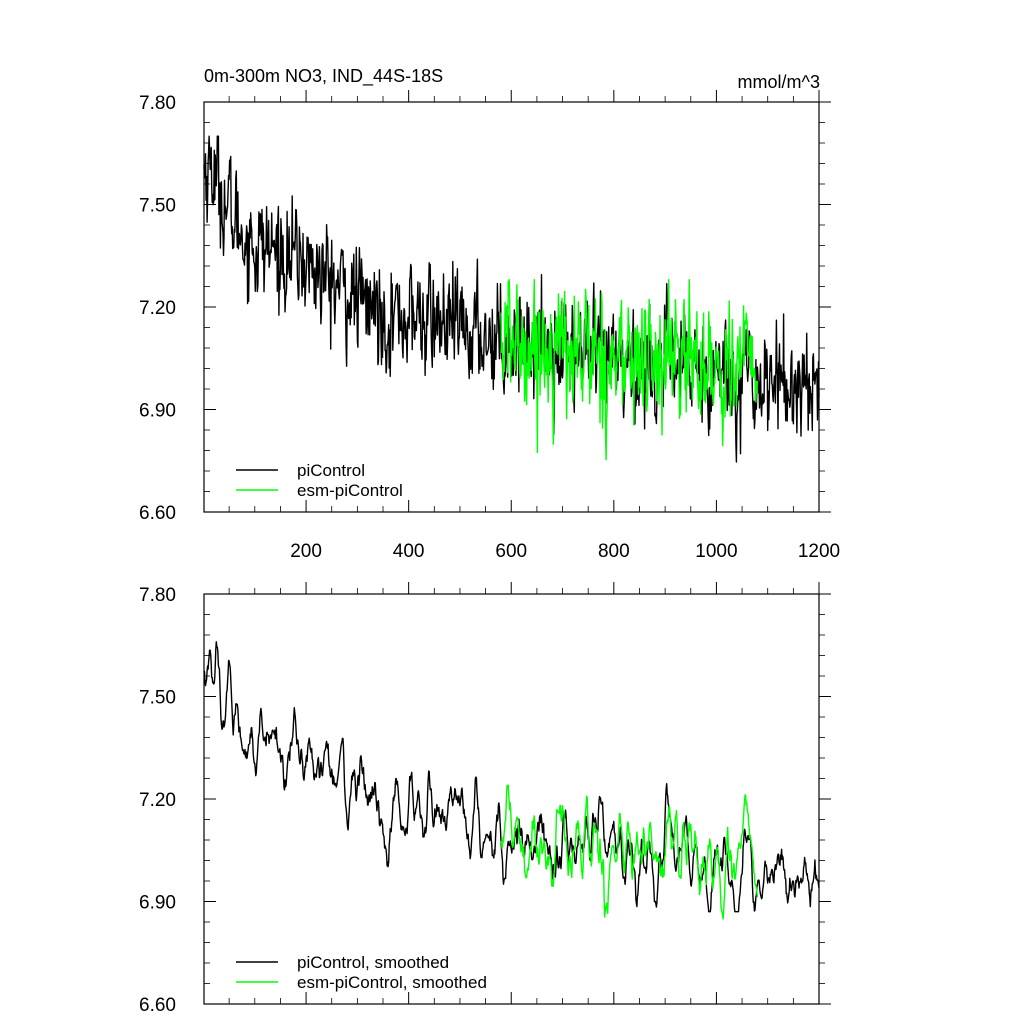 The width and height of the screenshot is (1024, 1024). I want to click on x-tick-label: 200, so click(306, 551).